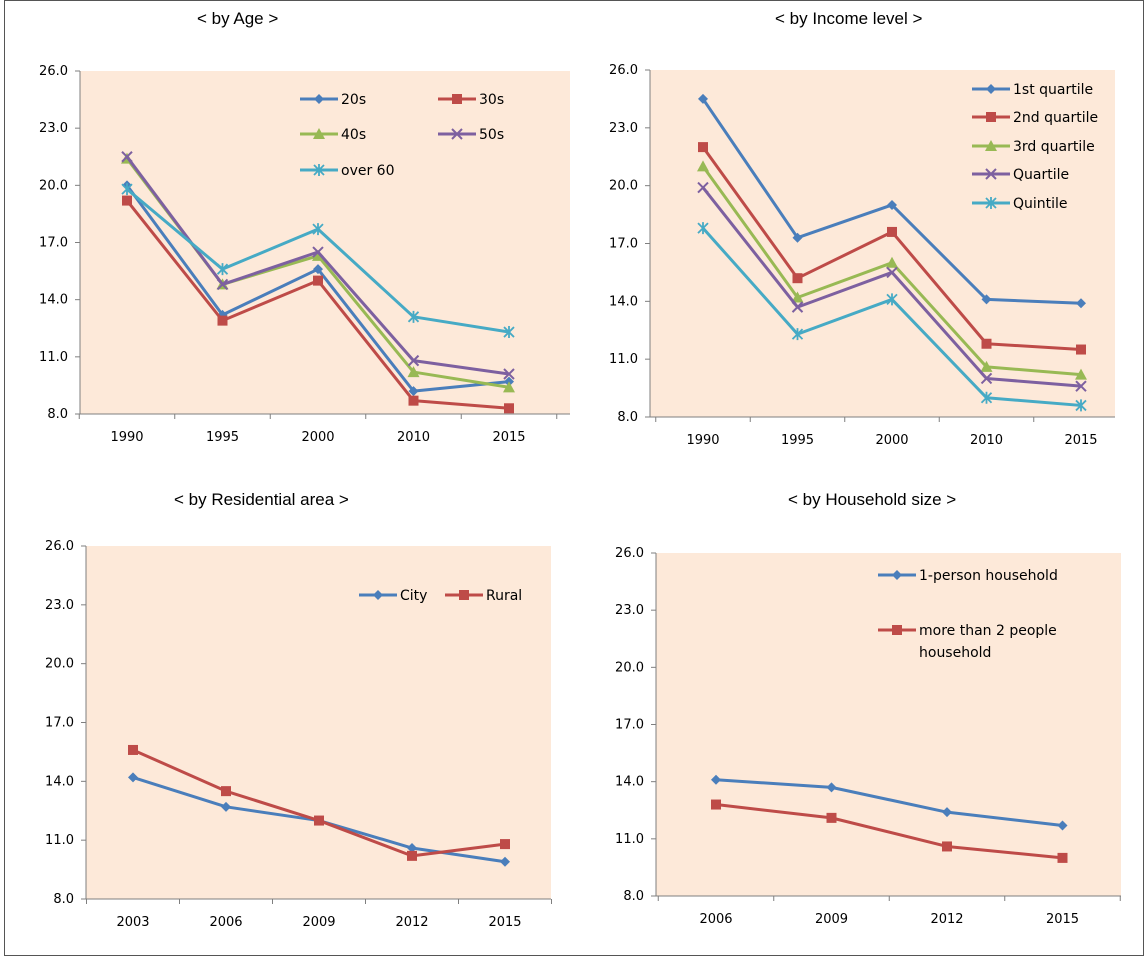 The height and width of the screenshot is (957, 1148). Describe the element at coordinates (59, 723) in the screenshot. I see `y-tick-label: 17.0` at that location.